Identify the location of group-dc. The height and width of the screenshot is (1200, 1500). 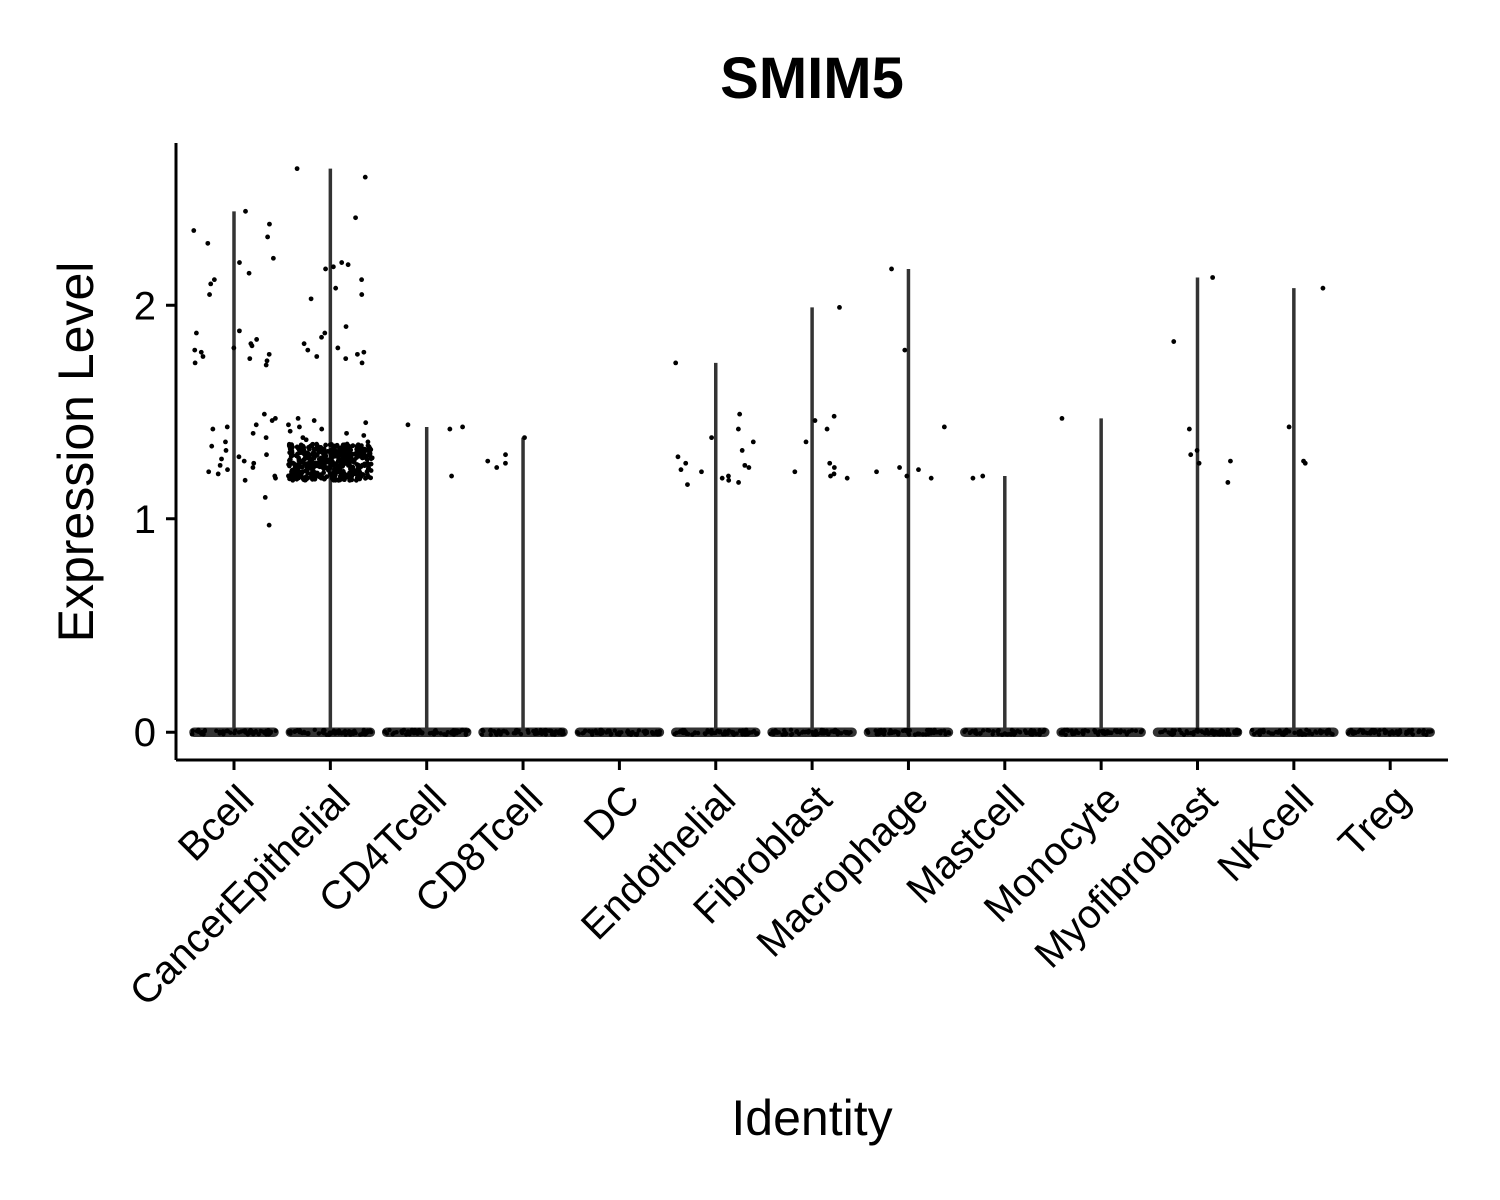
(619, 732).